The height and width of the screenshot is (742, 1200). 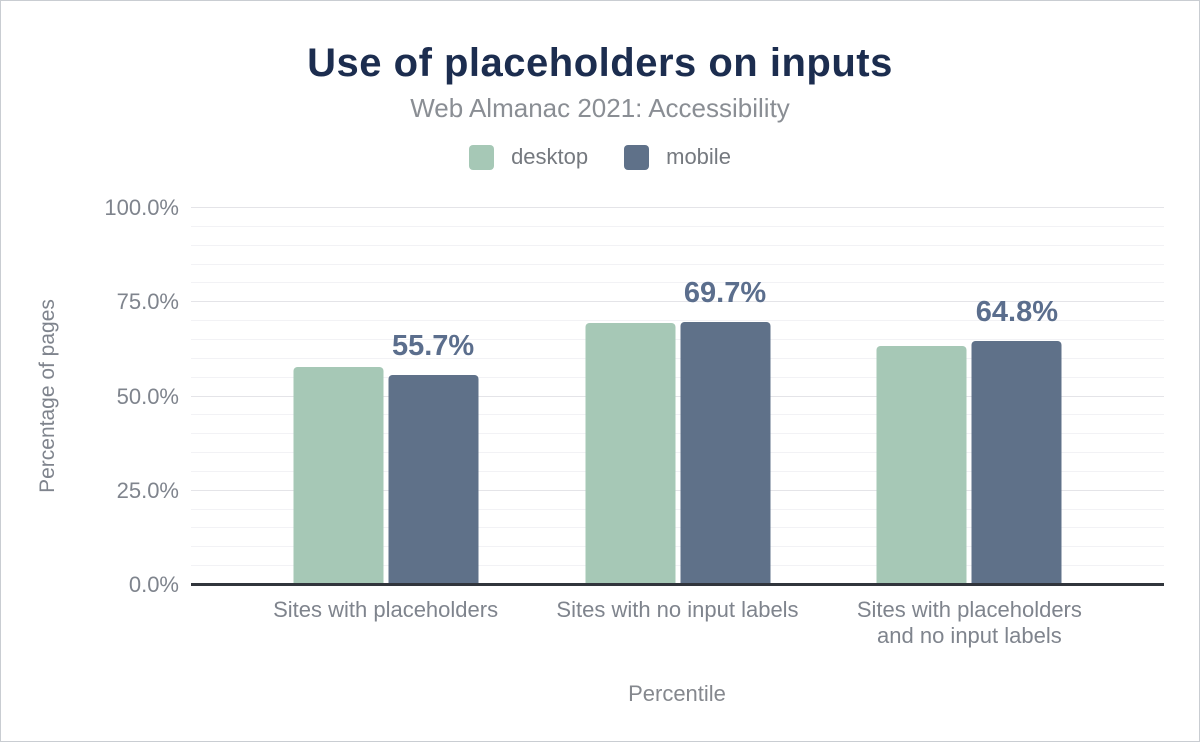 I want to click on y-tick-label: 25.0%, so click(x=147, y=490).